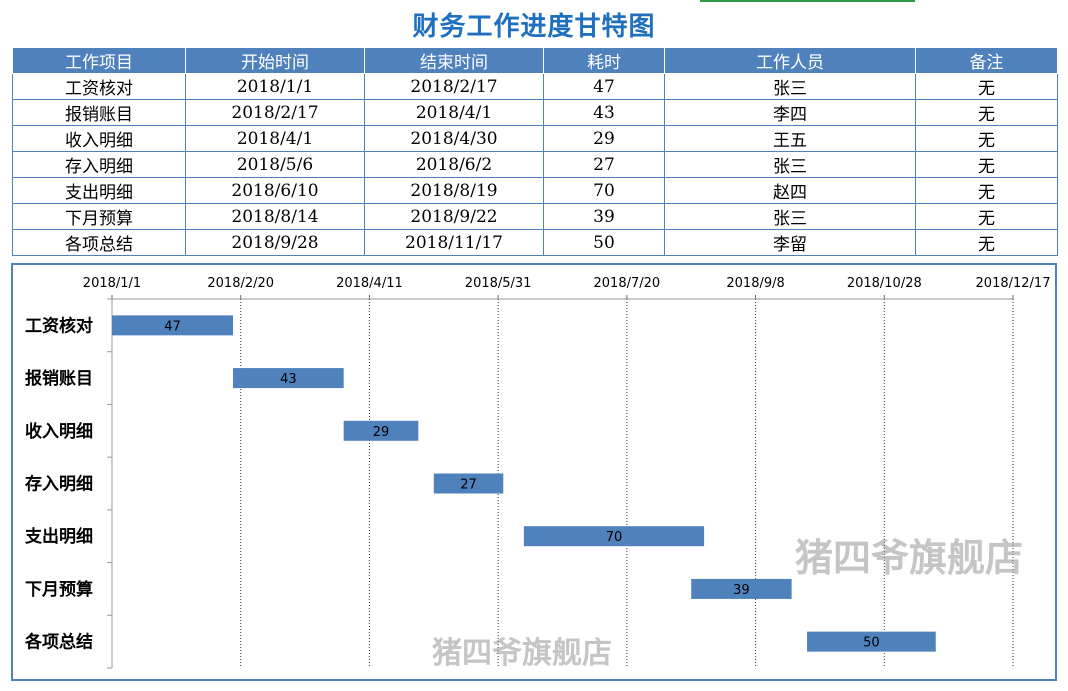 Image resolution: width=1068 pixels, height=691 pixels. Describe the element at coordinates (275, 86) in the screenshot. I see `cell-start: 2018/1/1` at that location.